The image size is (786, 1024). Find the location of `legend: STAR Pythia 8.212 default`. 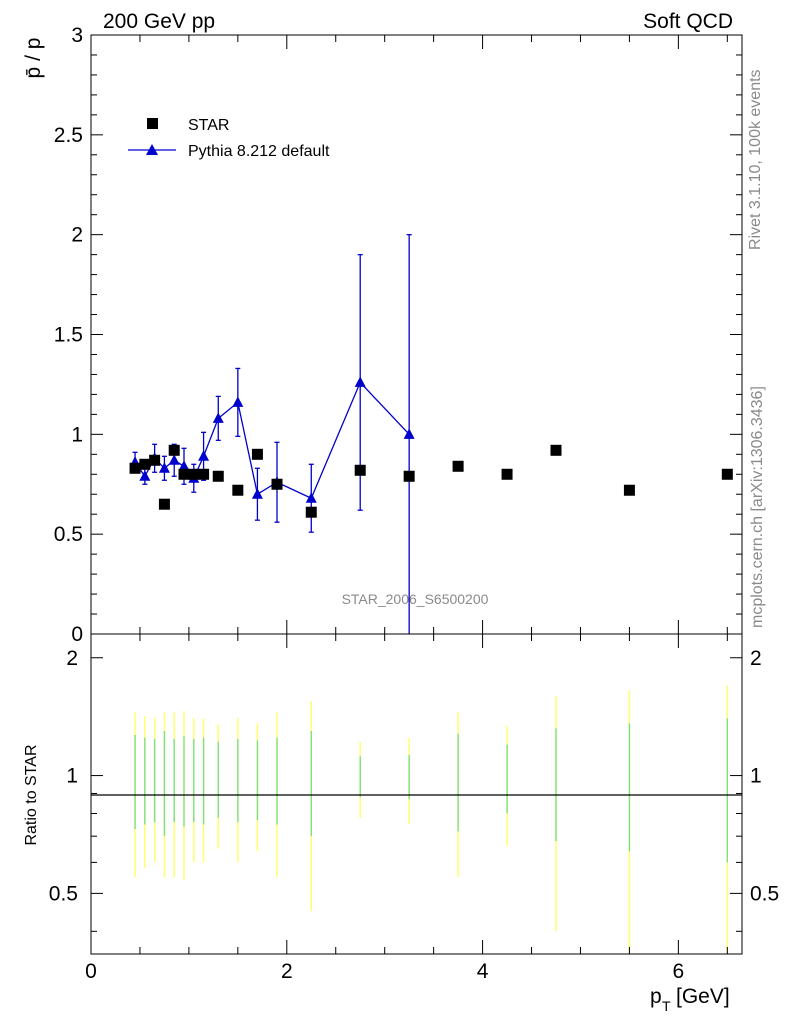

legend: STAR Pythia 8.212 default is located at coordinates (229, 138).